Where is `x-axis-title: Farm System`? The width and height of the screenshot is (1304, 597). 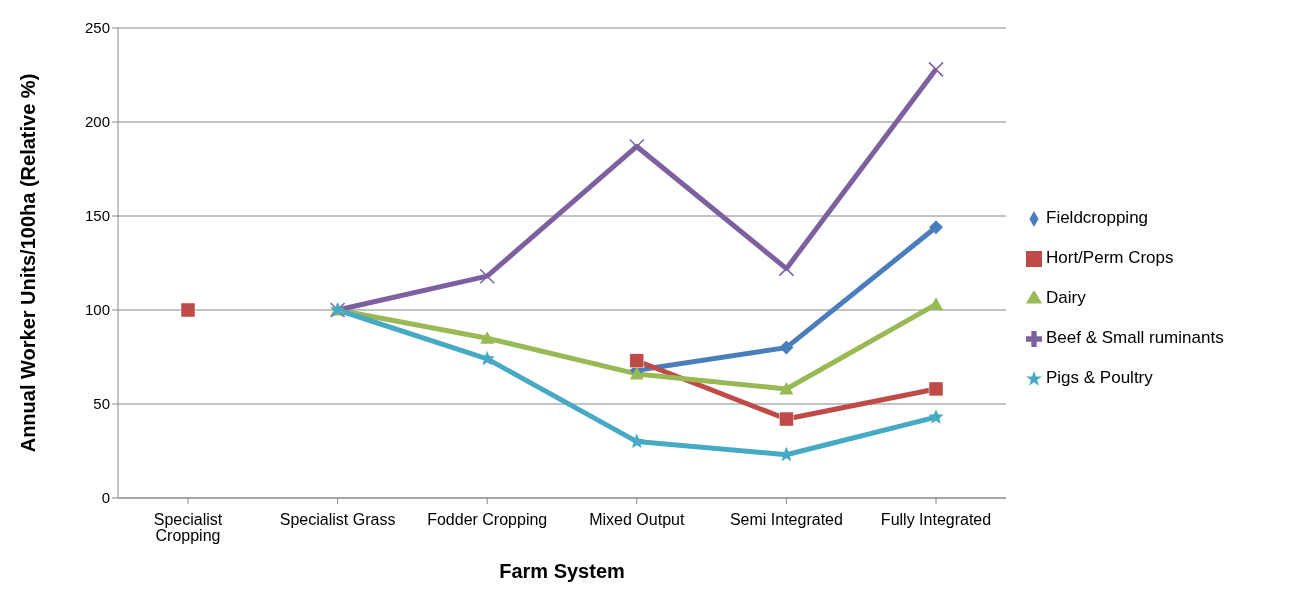
x-axis-title: Farm System is located at coordinates (562, 571).